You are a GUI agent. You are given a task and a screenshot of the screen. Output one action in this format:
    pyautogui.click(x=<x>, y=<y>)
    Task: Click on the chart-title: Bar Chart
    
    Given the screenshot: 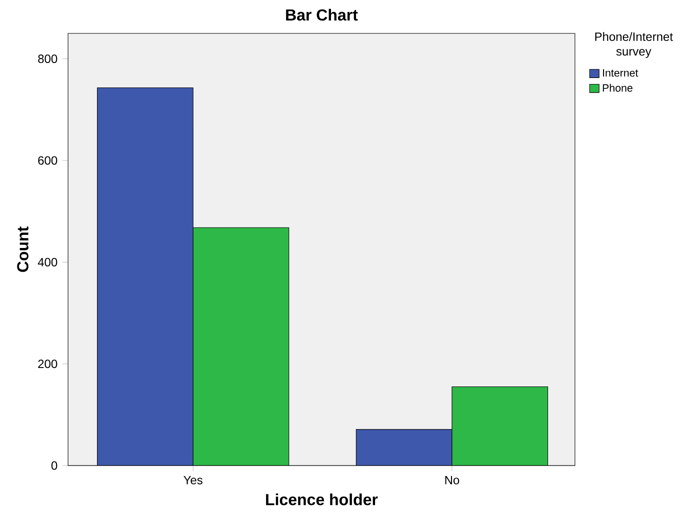 What is the action you would take?
    pyautogui.click(x=322, y=14)
    